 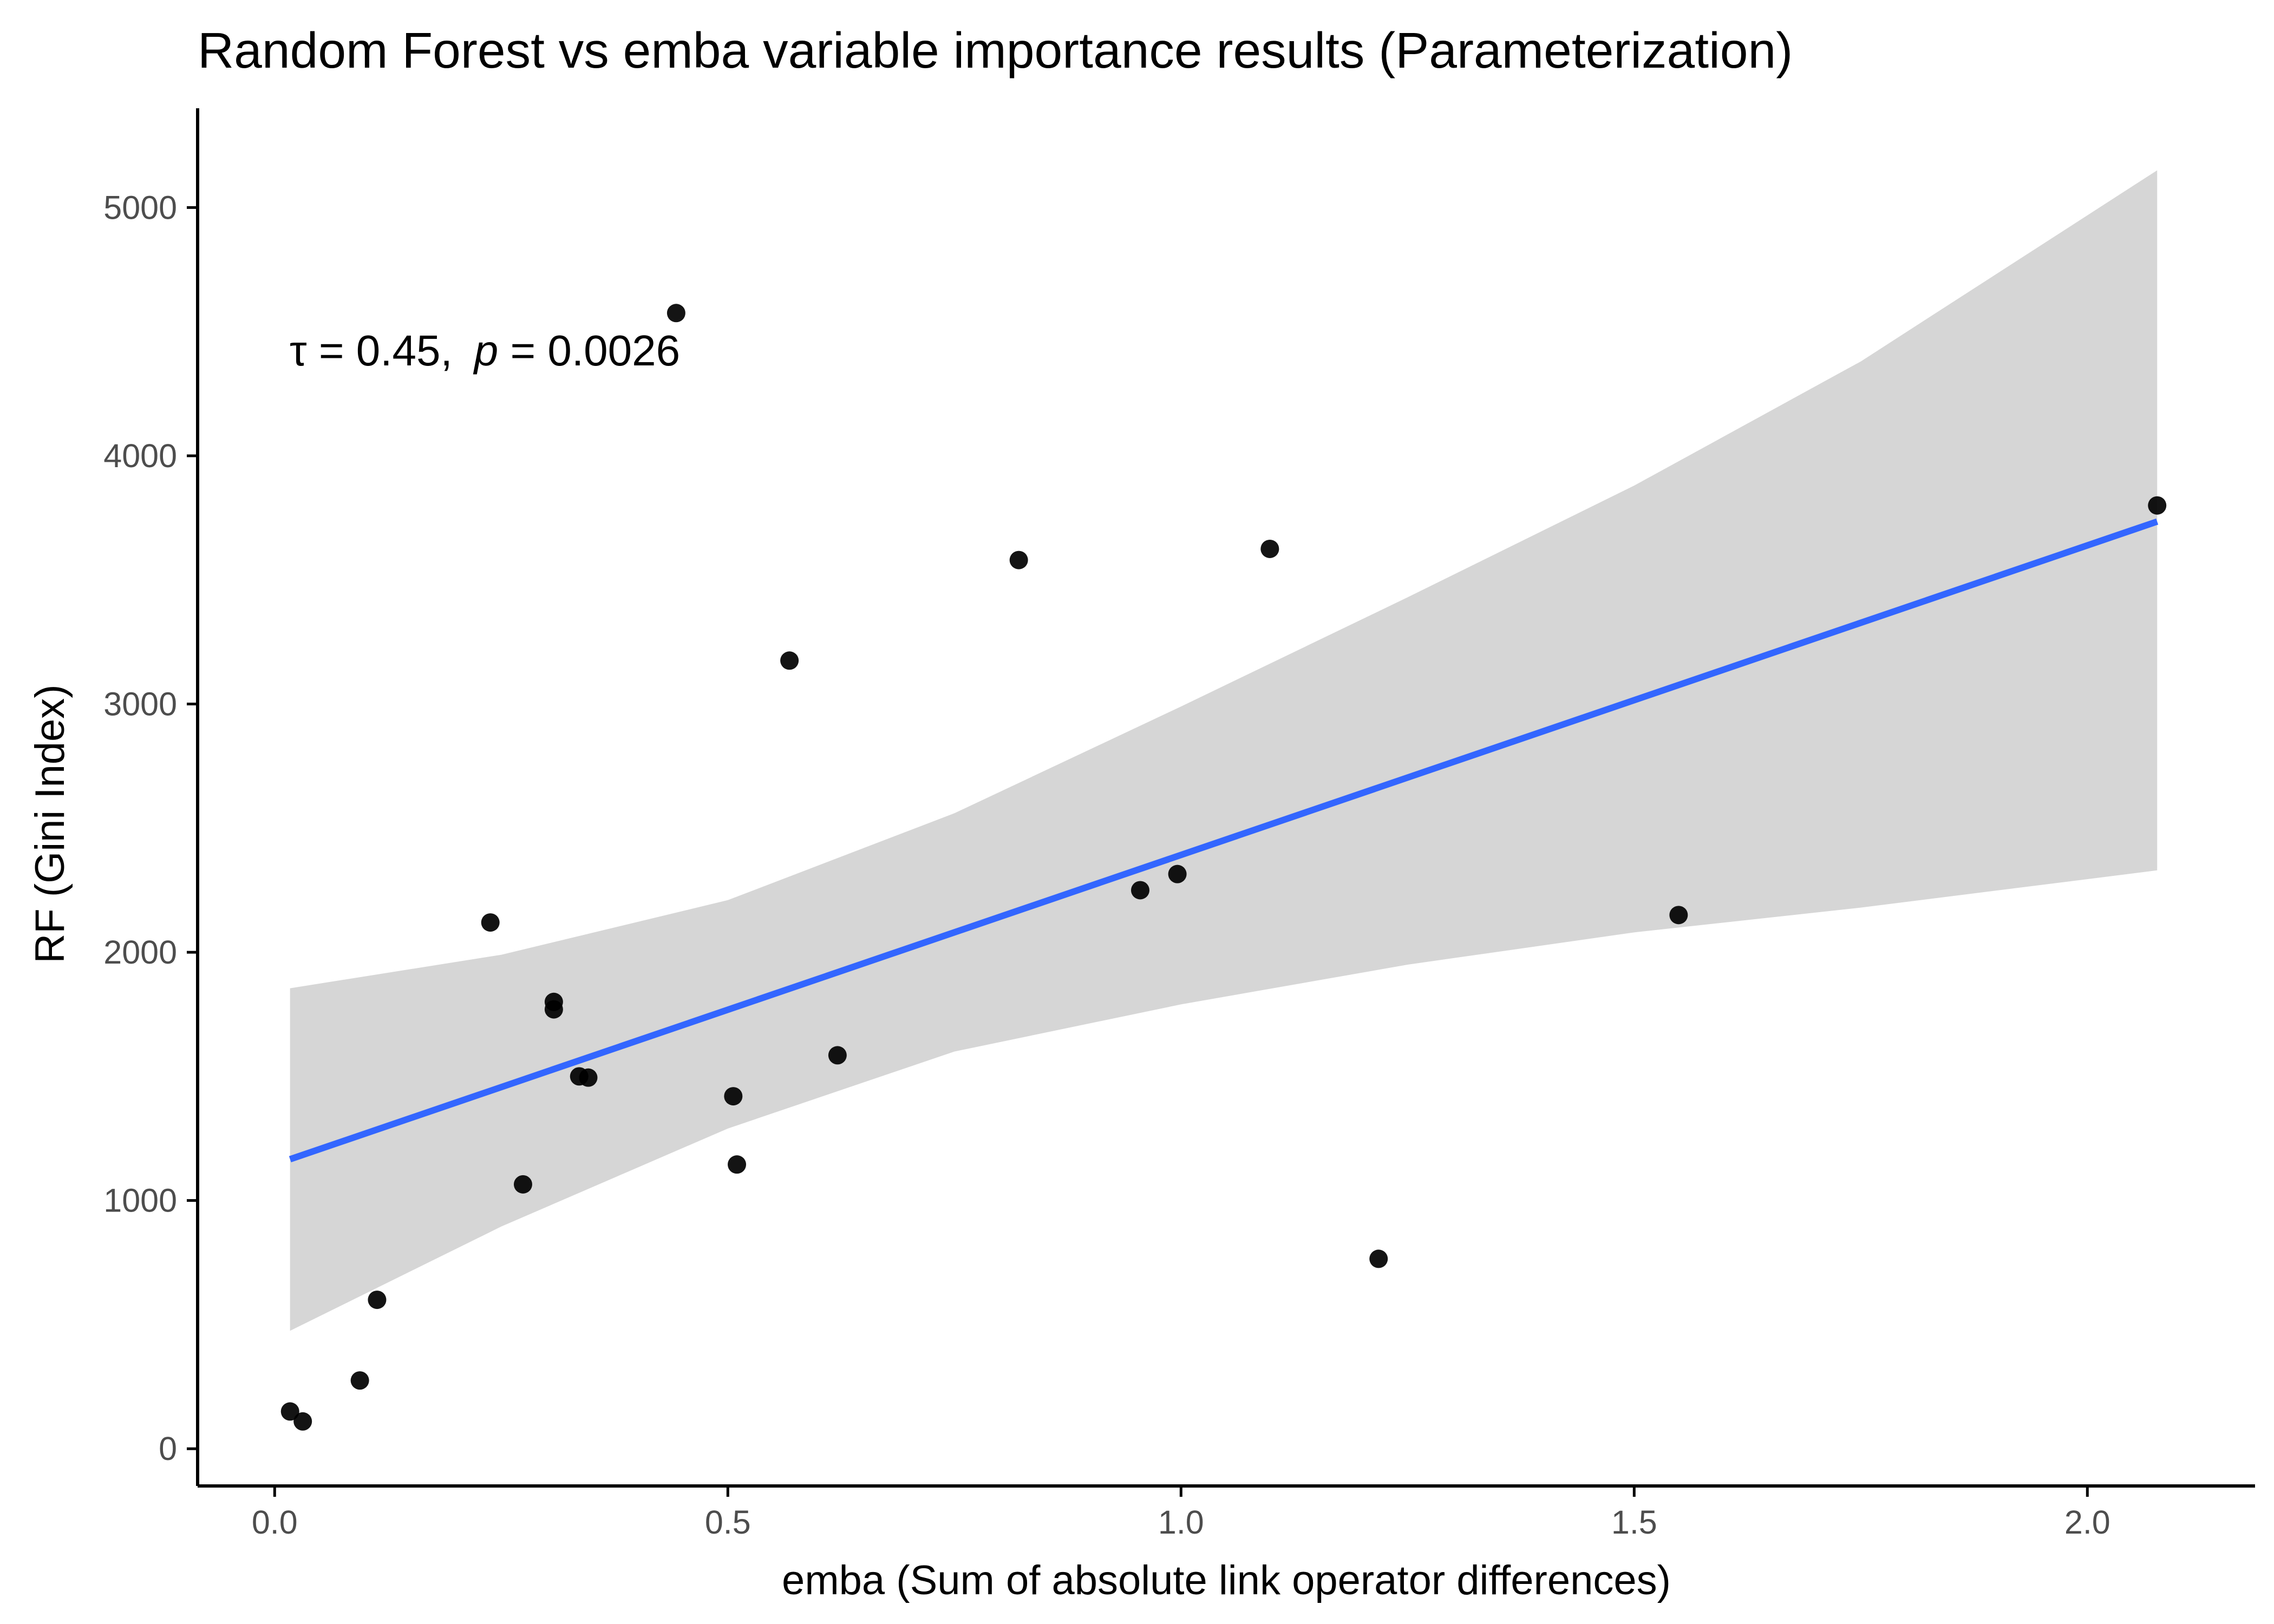 What do you see at coordinates (140, 456) in the screenshot?
I see `y-tick-label: 4000` at bounding box center [140, 456].